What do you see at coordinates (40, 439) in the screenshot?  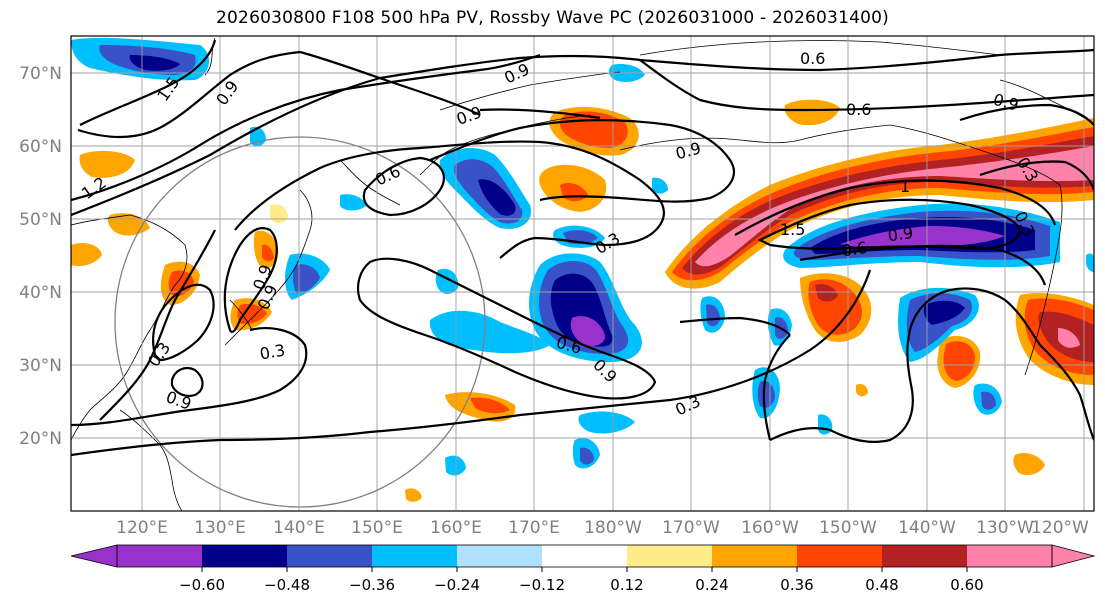 I see `lat-label: 20°N` at bounding box center [40, 439].